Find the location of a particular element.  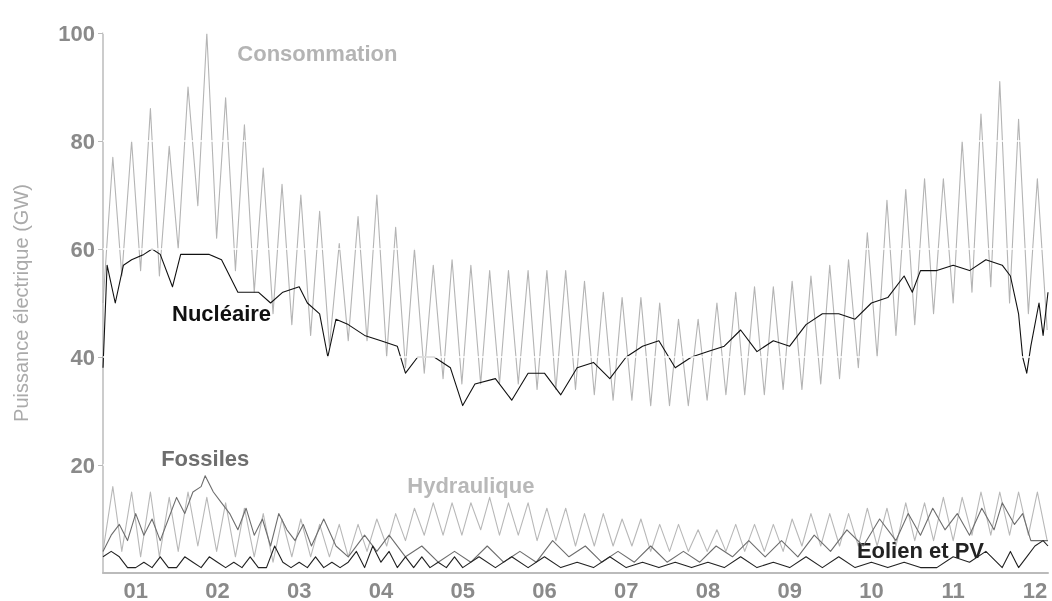

series-label: Nucléaire is located at coordinates (222, 313).